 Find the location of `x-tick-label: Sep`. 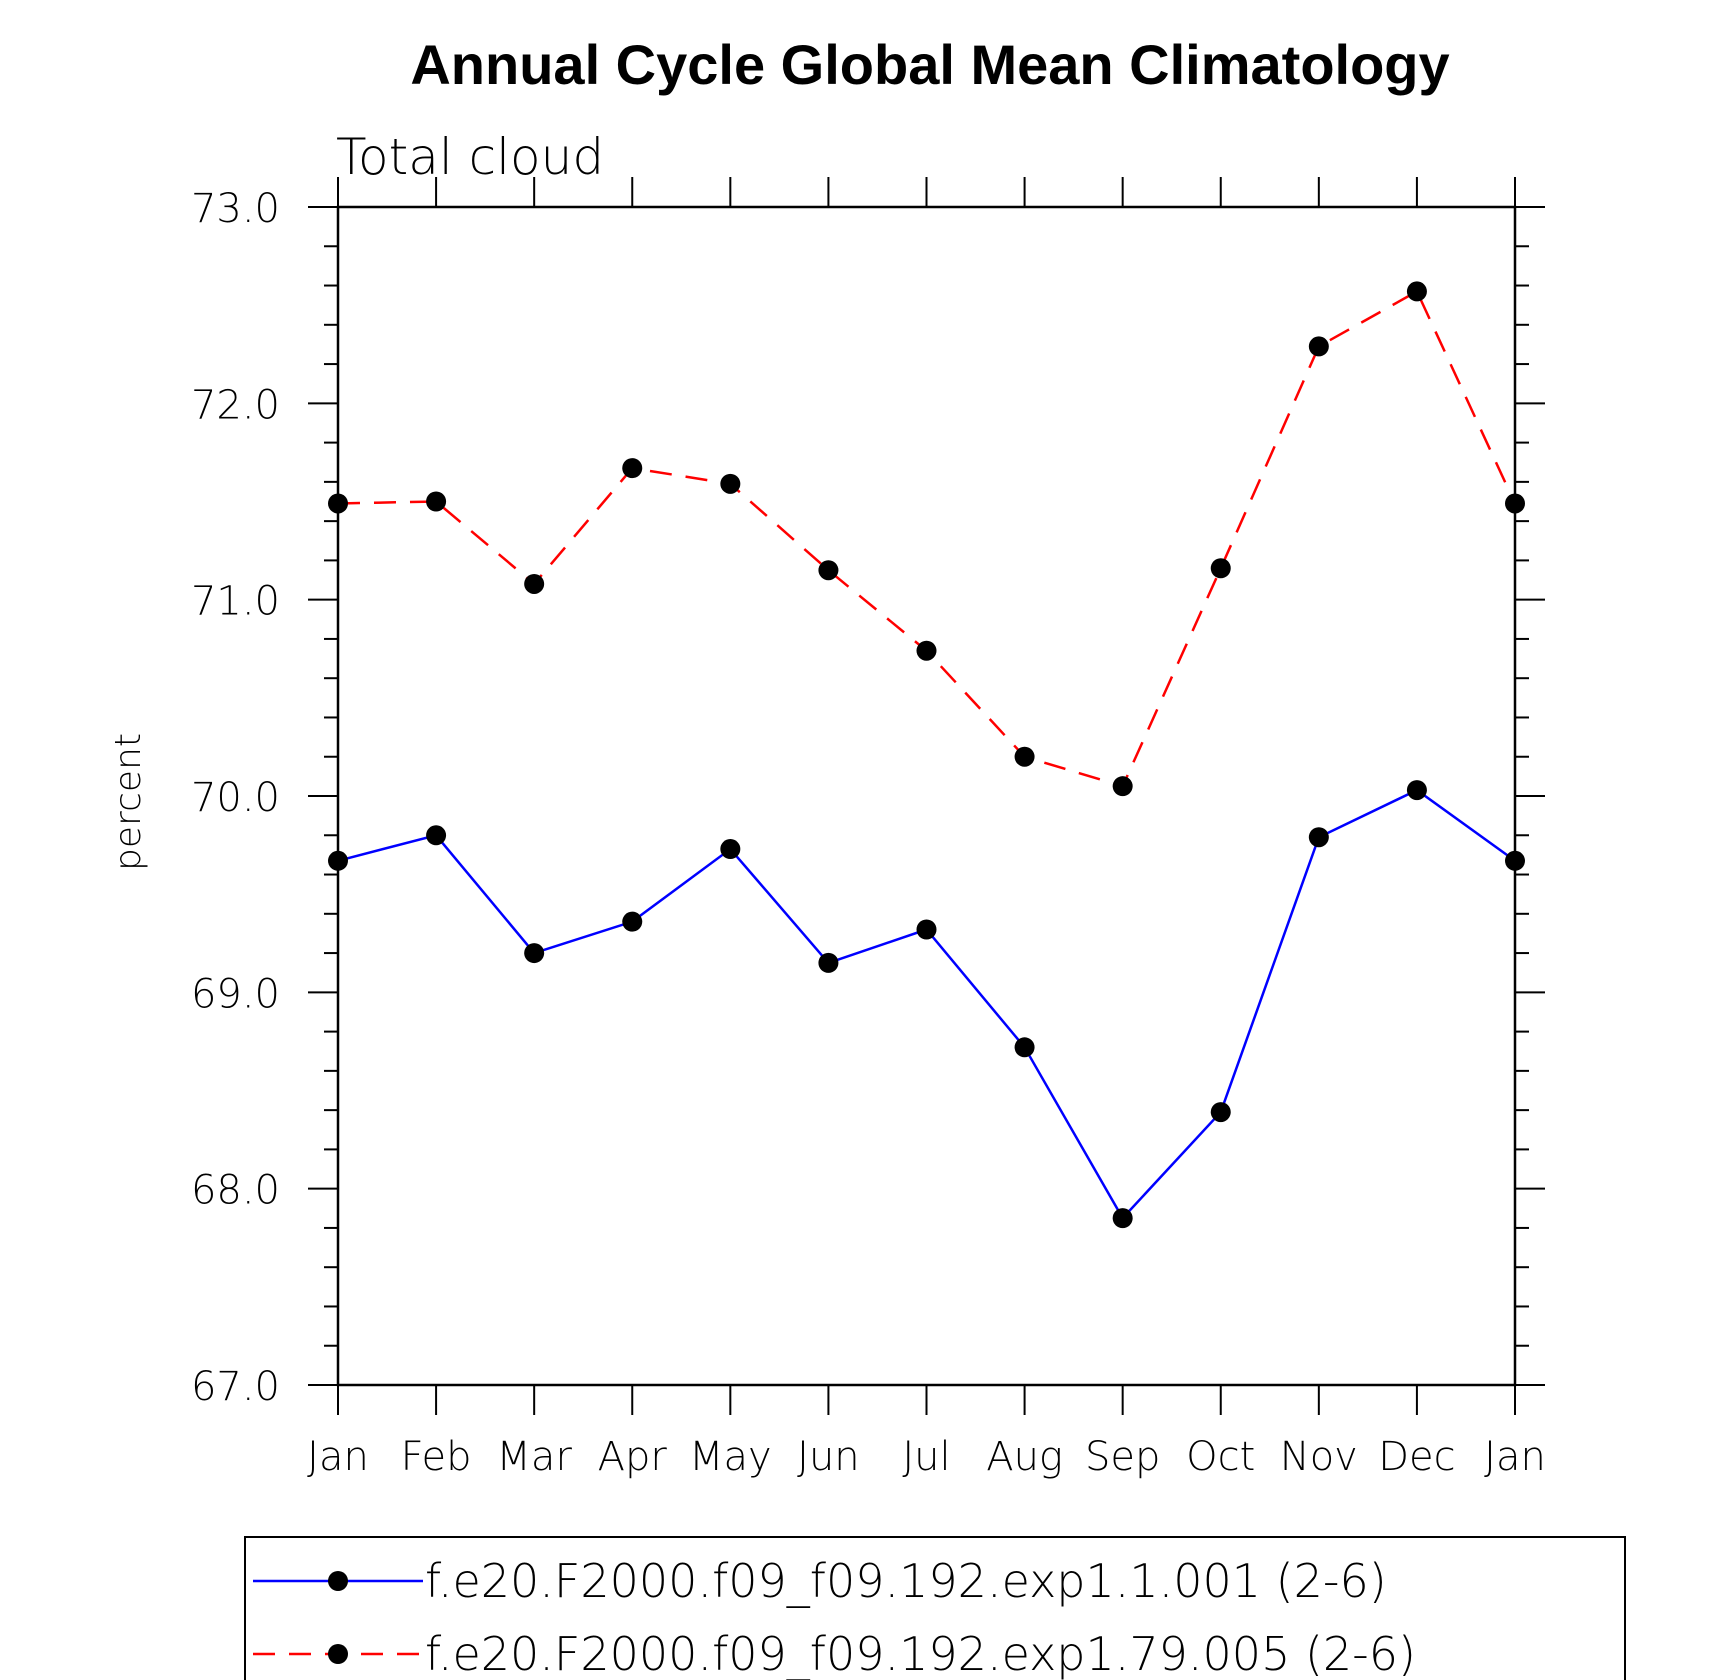

x-tick-label: Sep is located at coordinates (1122, 1457).